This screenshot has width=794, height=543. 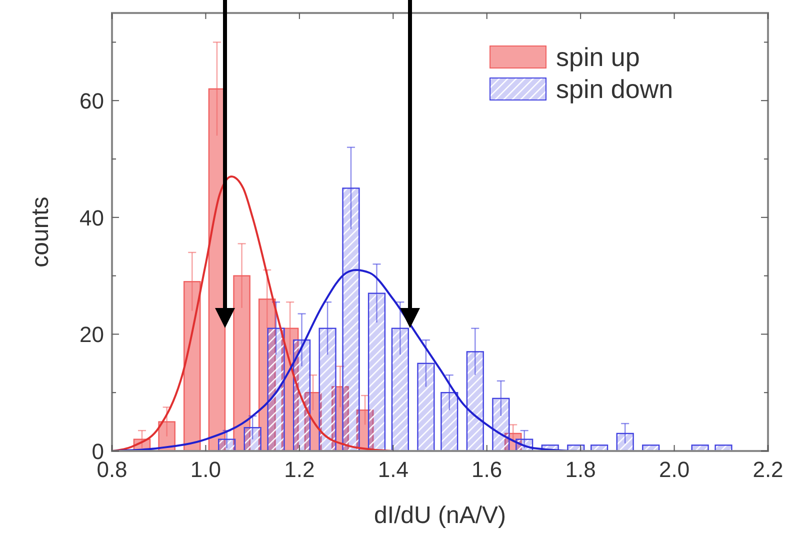 I want to click on y-tick-label: 40, so click(x=92, y=217).